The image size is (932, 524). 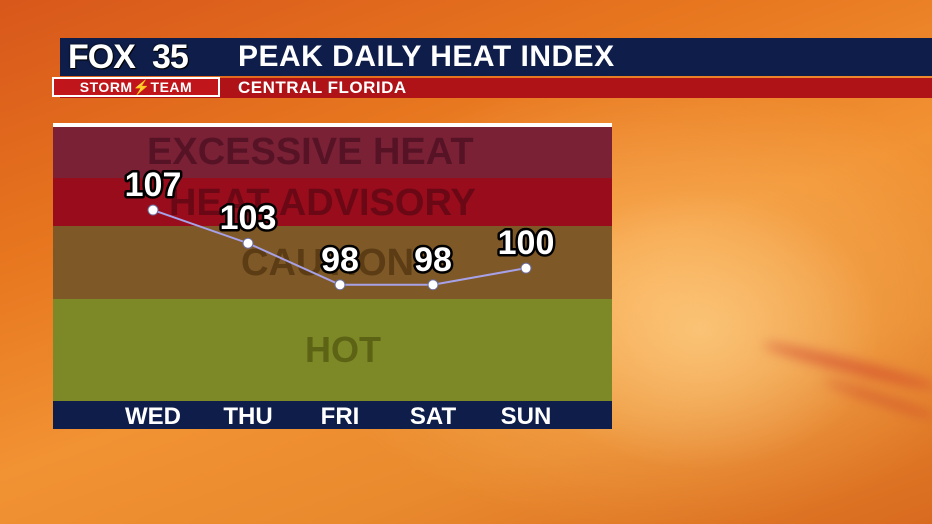 What do you see at coordinates (247, 416) in the screenshot?
I see `day-tick-label: THU` at bounding box center [247, 416].